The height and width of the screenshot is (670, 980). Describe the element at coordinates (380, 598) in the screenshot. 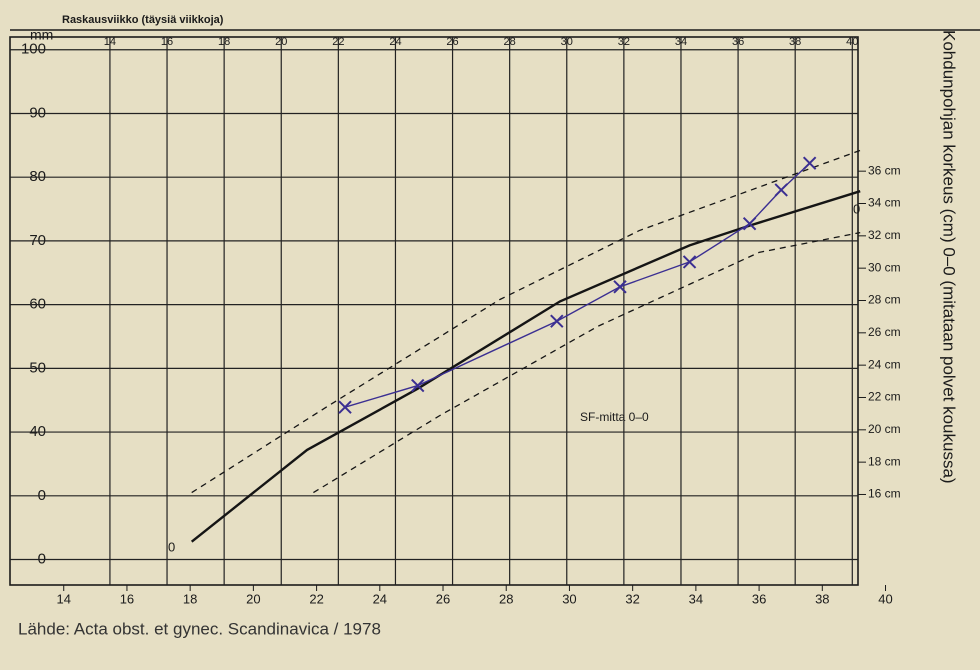

I see `x-tick-label: 24` at that location.